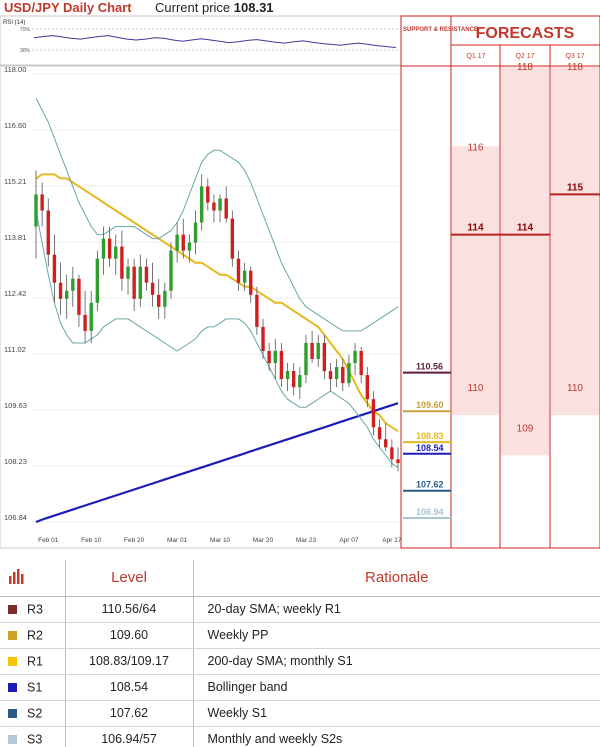  What do you see at coordinates (475, 228) in the screenshot?
I see `forecast-label: 114` at bounding box center [475, 228].